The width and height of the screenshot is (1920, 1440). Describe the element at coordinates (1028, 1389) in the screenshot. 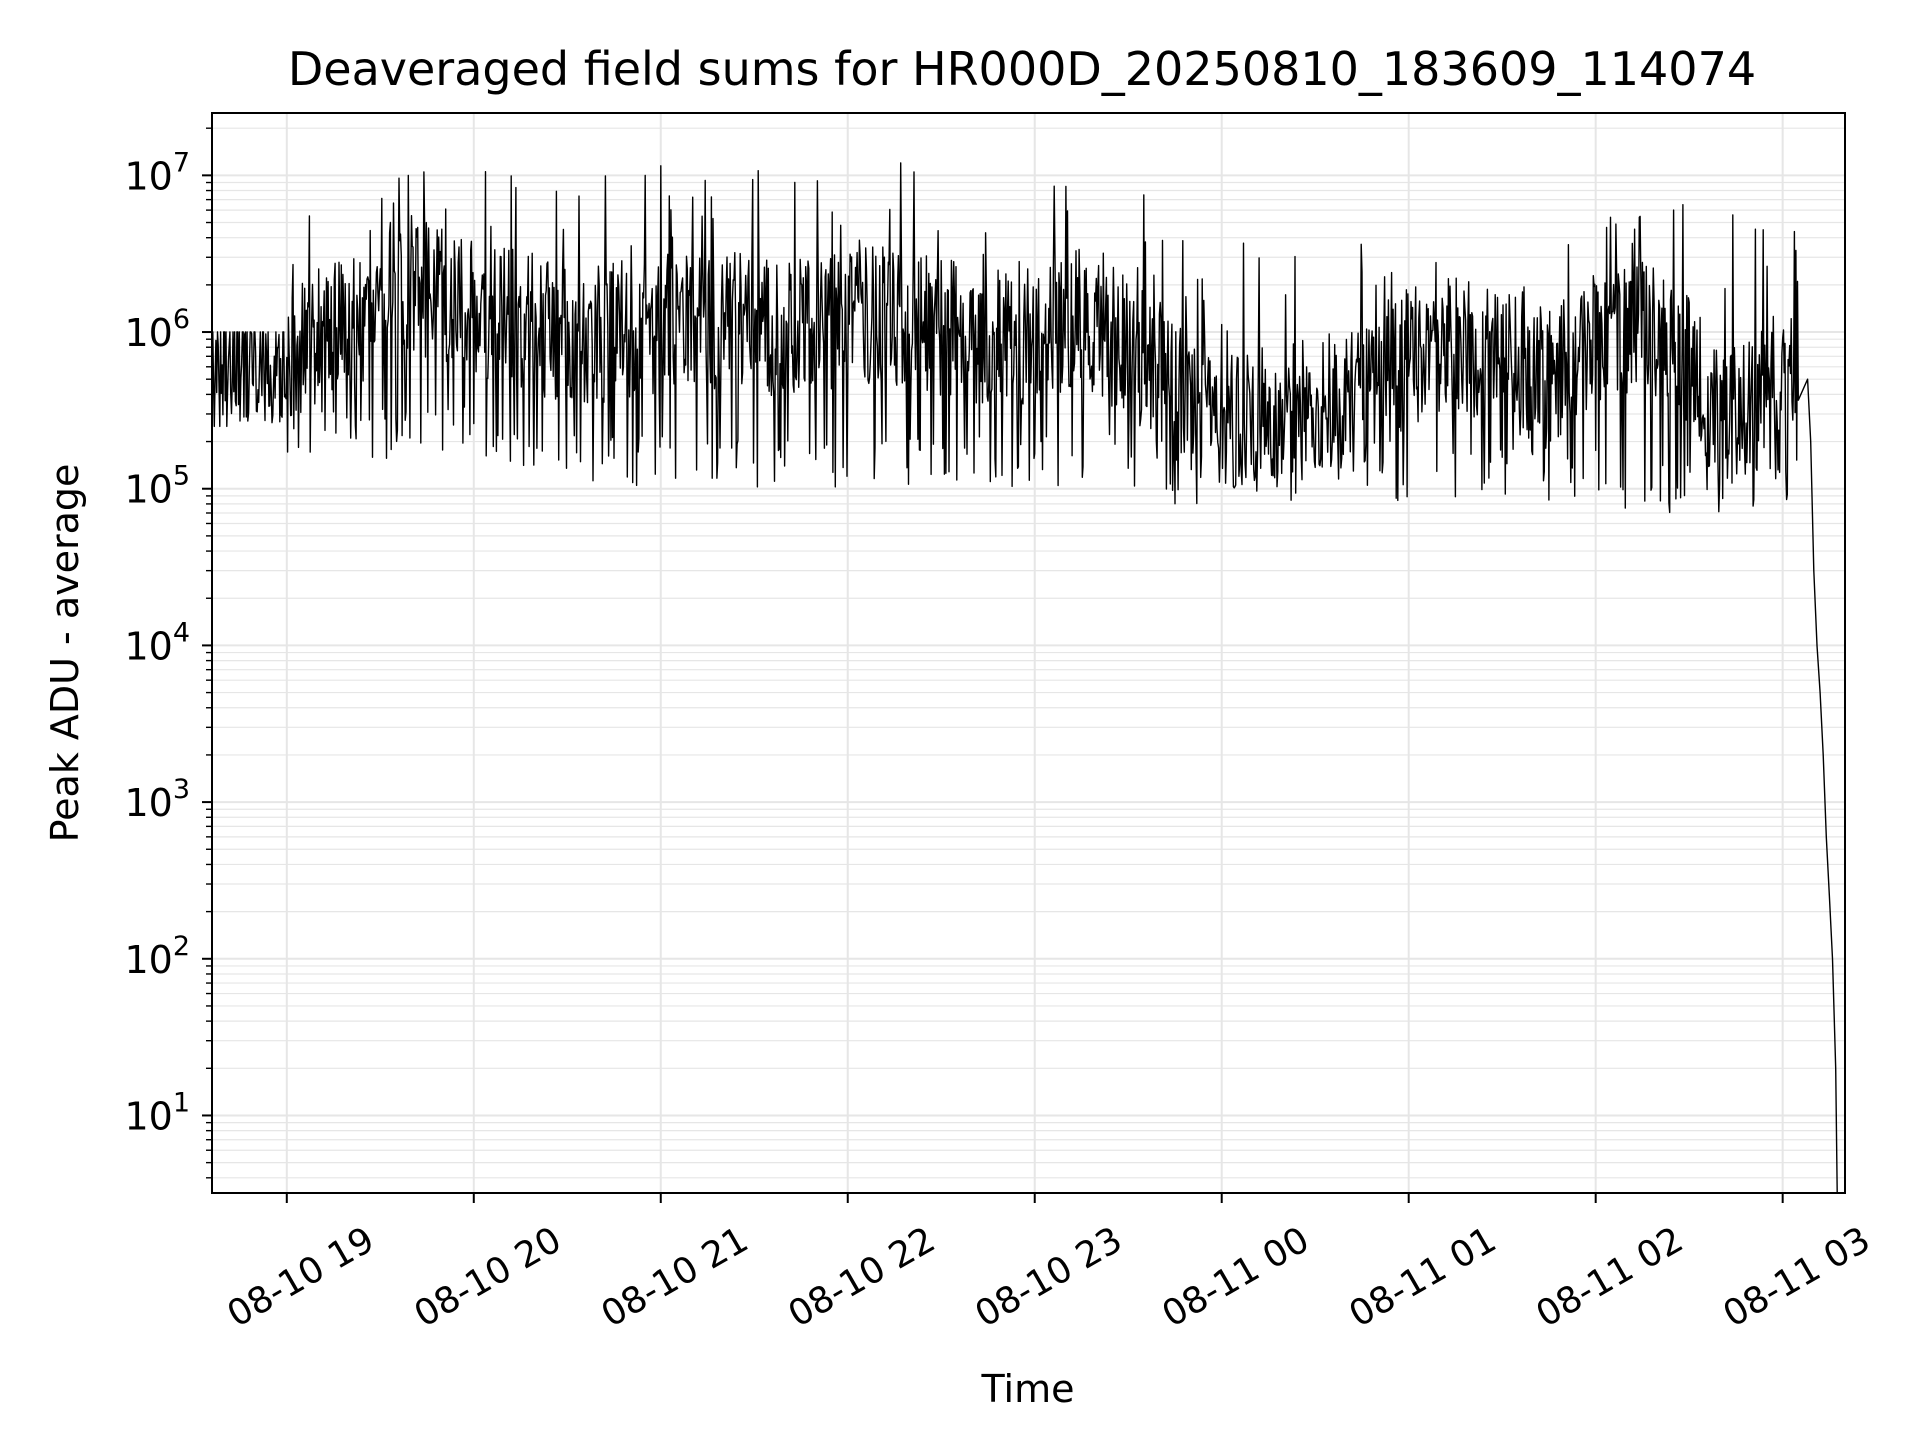

I see `x-axis-label: Time` at that location.